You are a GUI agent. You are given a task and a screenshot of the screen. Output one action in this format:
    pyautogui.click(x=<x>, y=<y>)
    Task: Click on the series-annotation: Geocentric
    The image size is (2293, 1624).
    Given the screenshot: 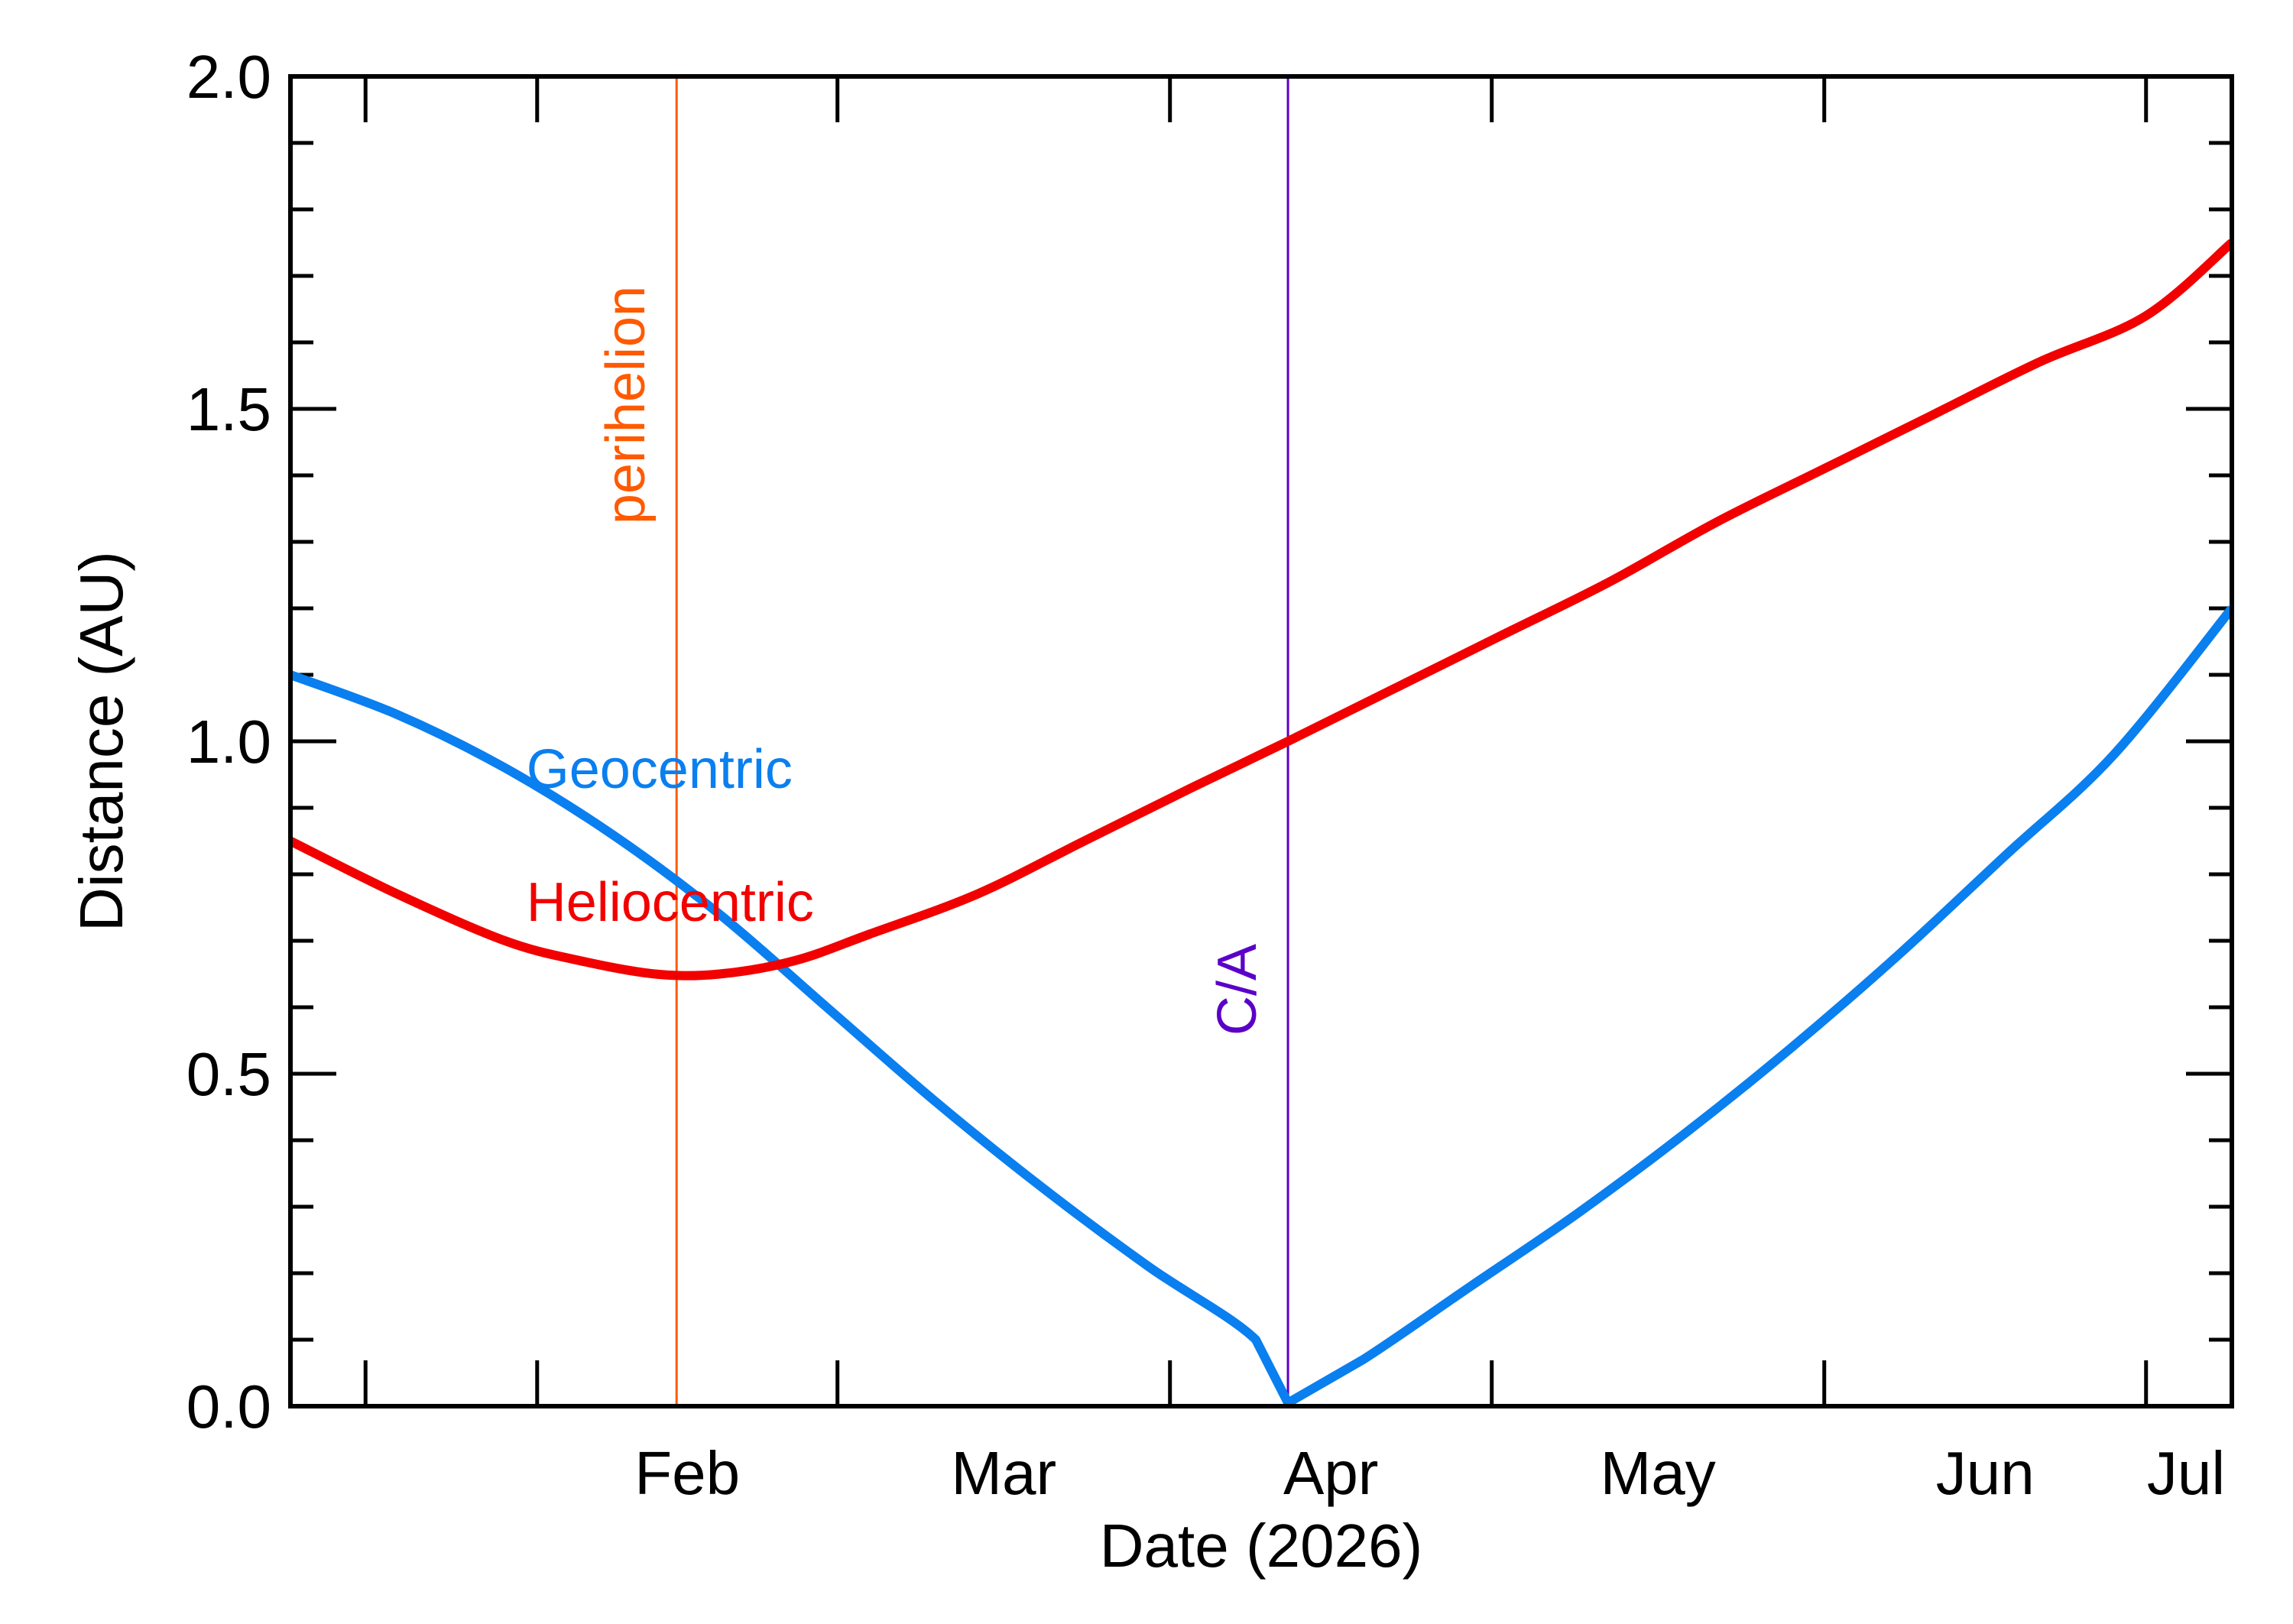 What is the action you would take?
    pyautogui.click(x=660, y=769)
    